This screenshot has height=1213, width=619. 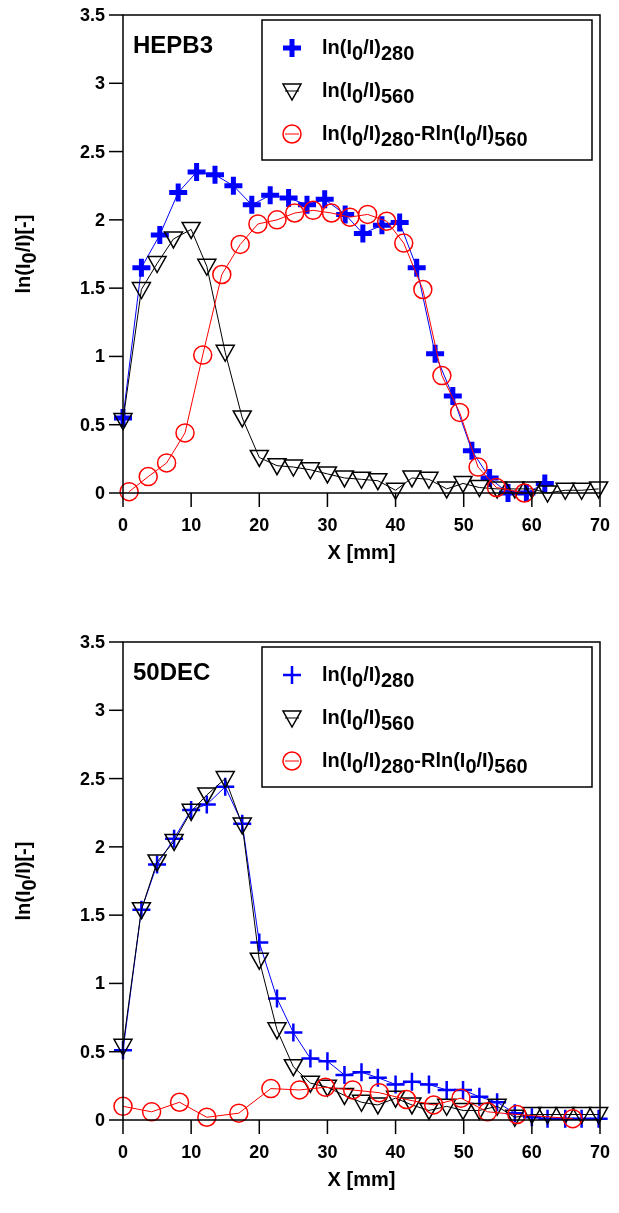 I want to click on y-tick-label: 1, so click(x=99, y=983).